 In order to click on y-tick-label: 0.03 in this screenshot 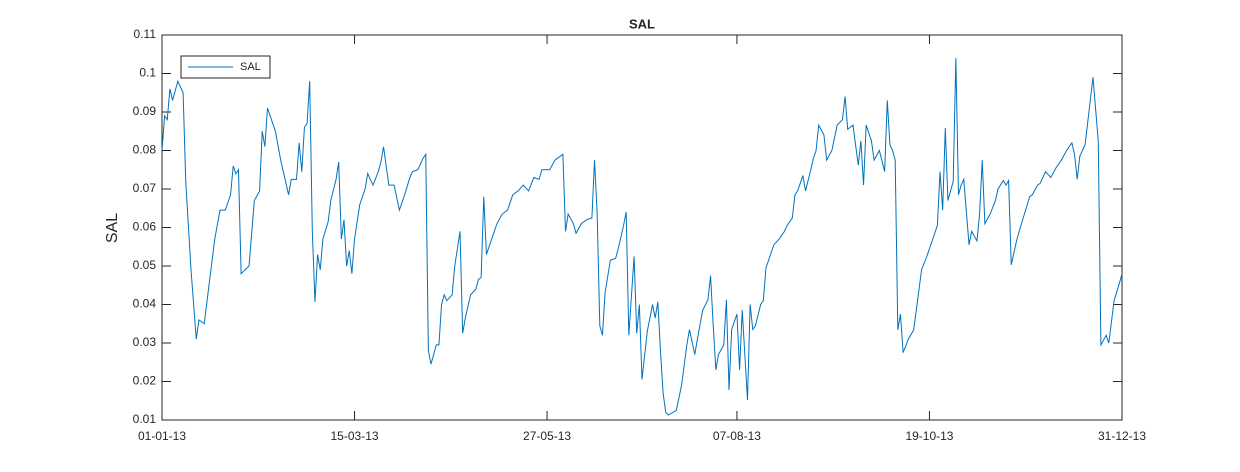, I will do `click(145, 342)`.